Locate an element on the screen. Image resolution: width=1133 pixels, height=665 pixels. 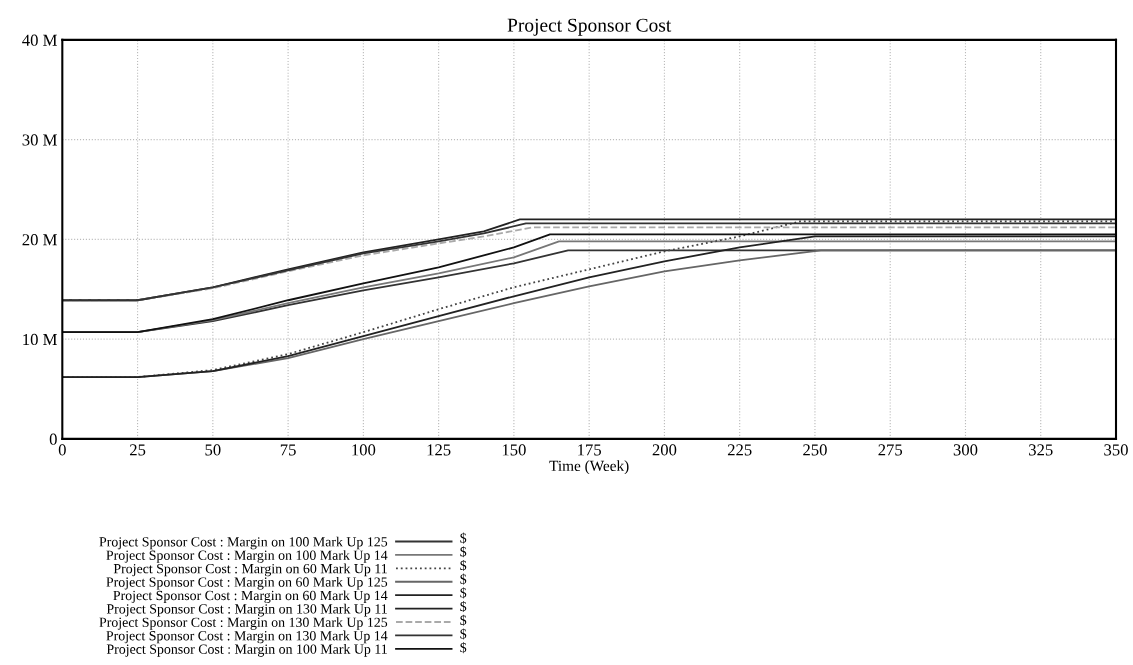
x-tick-label: 25 is located at coordinates (137, 450).